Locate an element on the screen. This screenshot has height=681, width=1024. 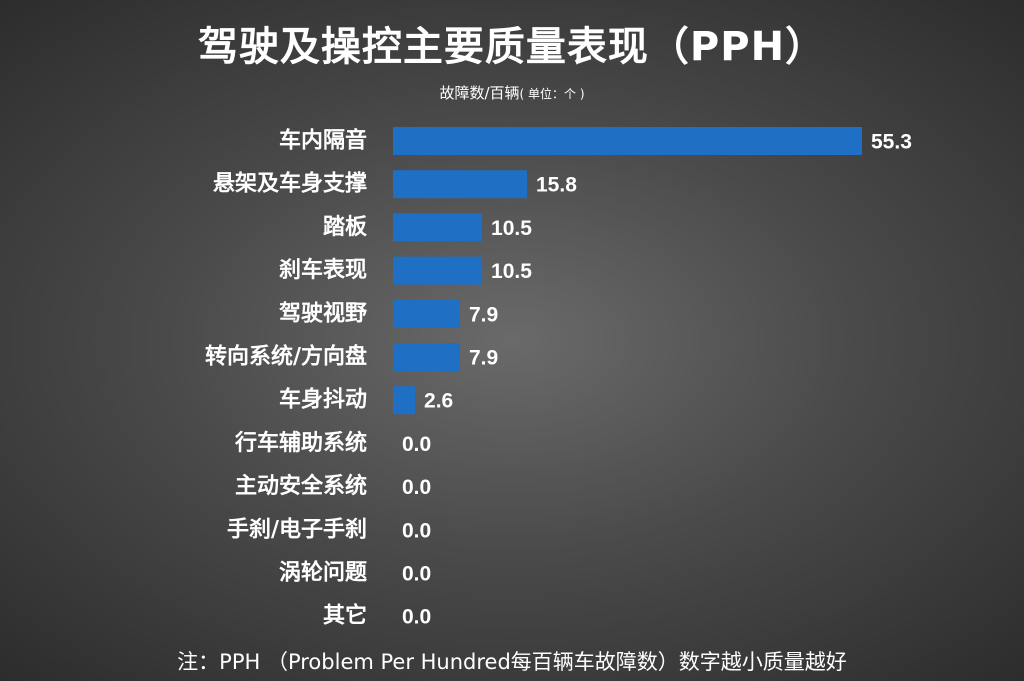
category-label: 刹车表现 is located at coordinates (323, 270).